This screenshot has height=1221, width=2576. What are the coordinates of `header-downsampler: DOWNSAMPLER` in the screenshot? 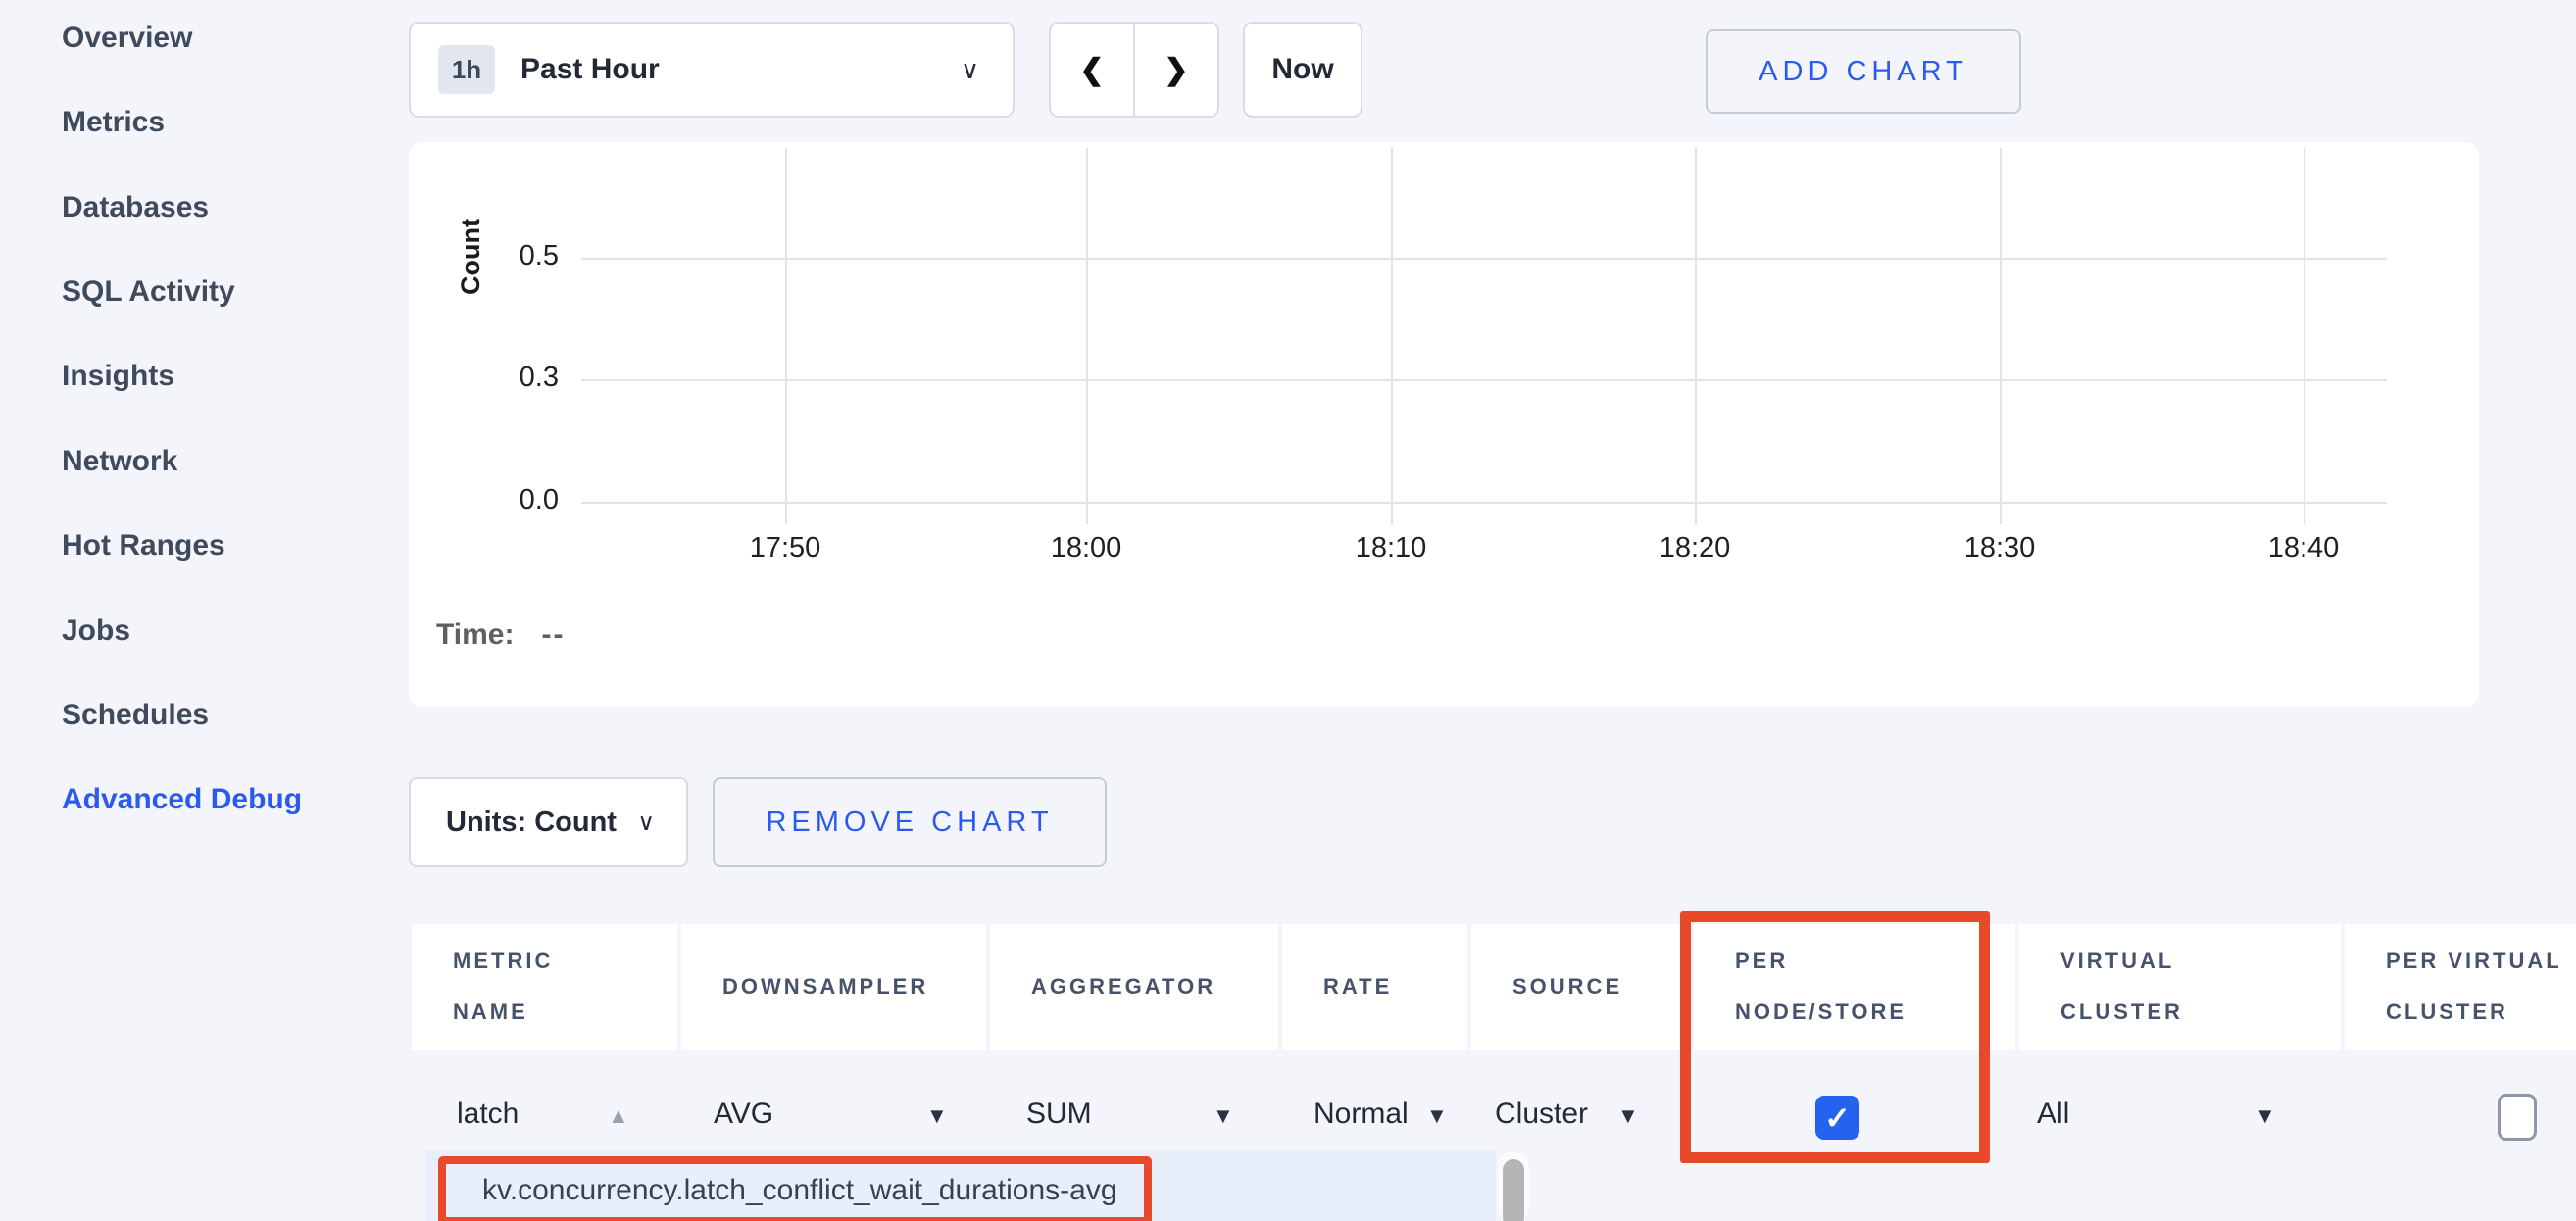 It's located at (833, 987).